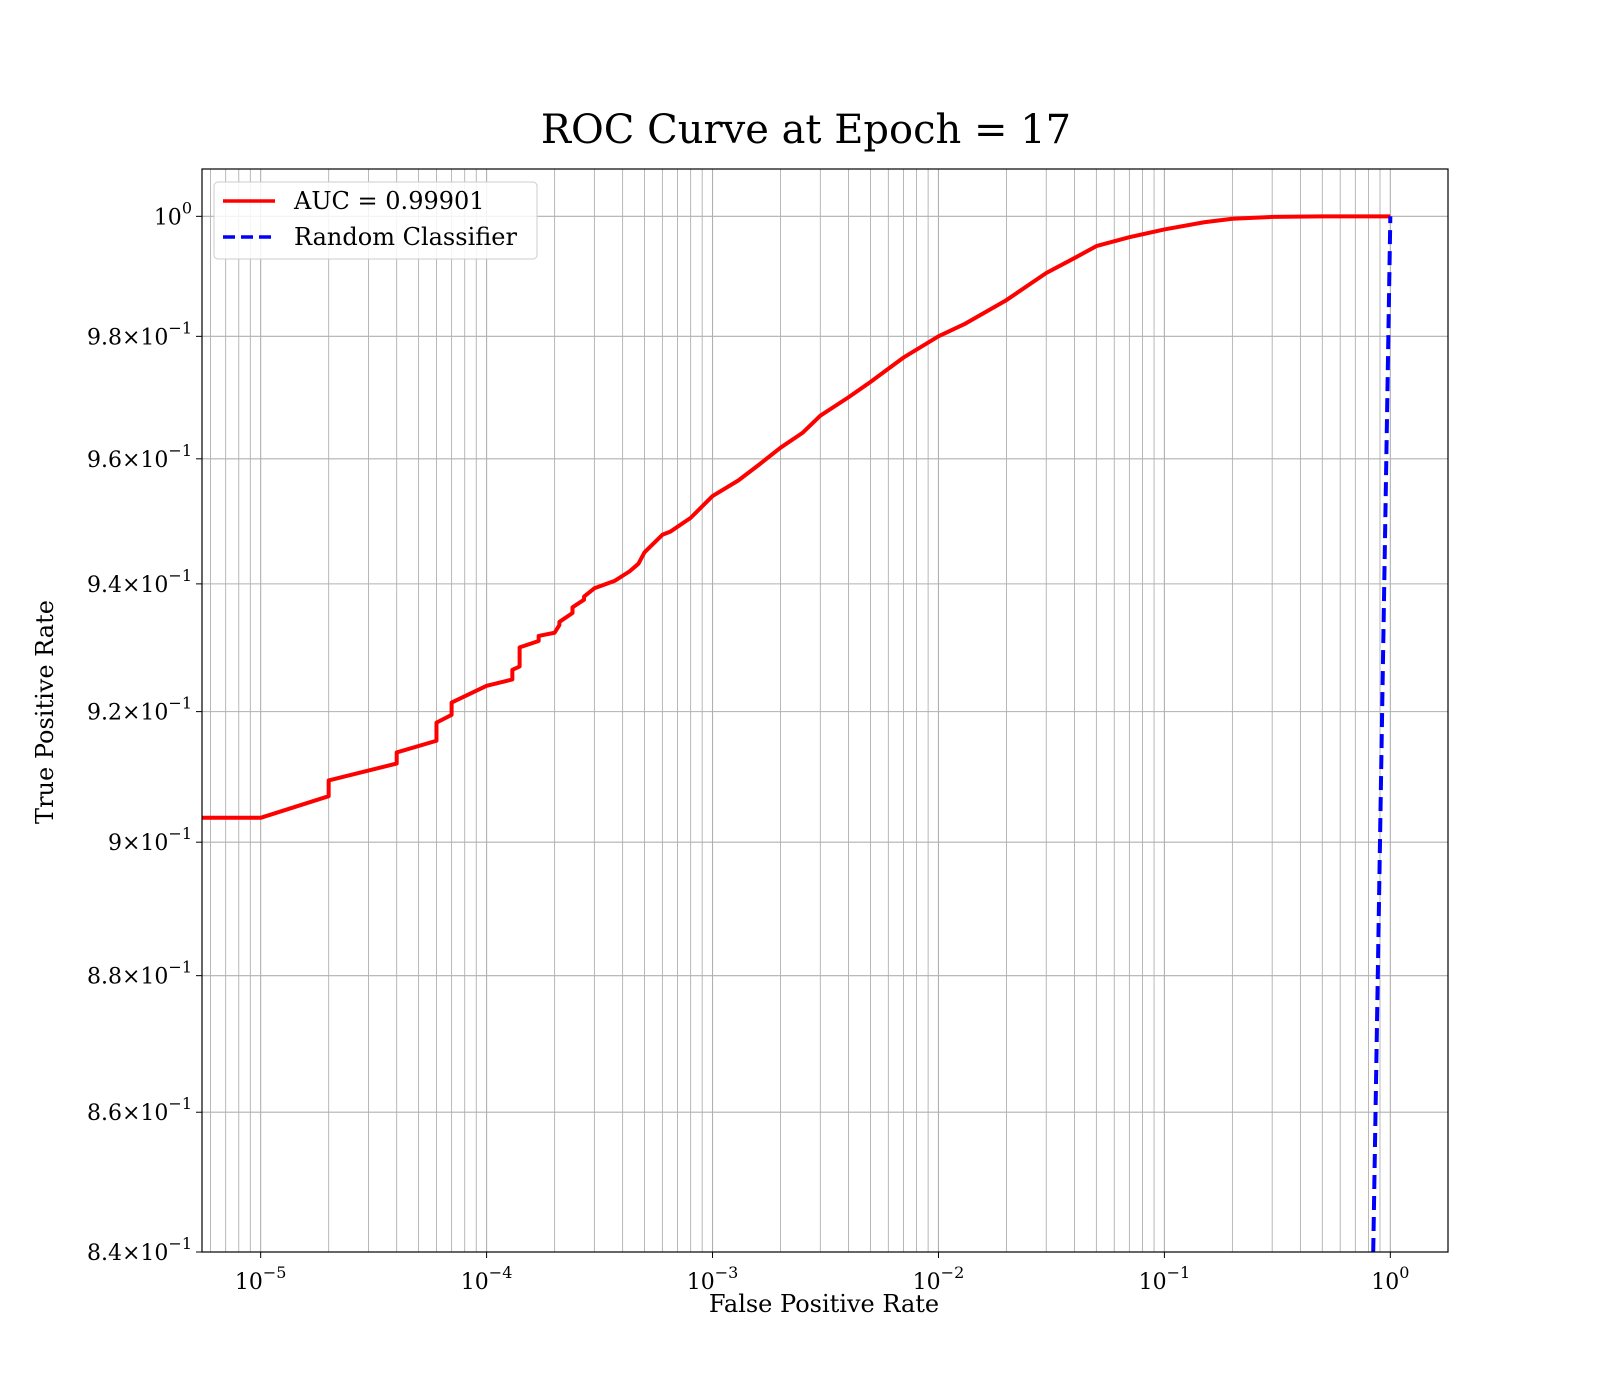 Image resolution: width=1600 pixels, height=1400 pixels. Describe the element at coordinates (806, 130) in the screenshot. I see `chart-title: ROC Curve at Epoch = 17` at that location.